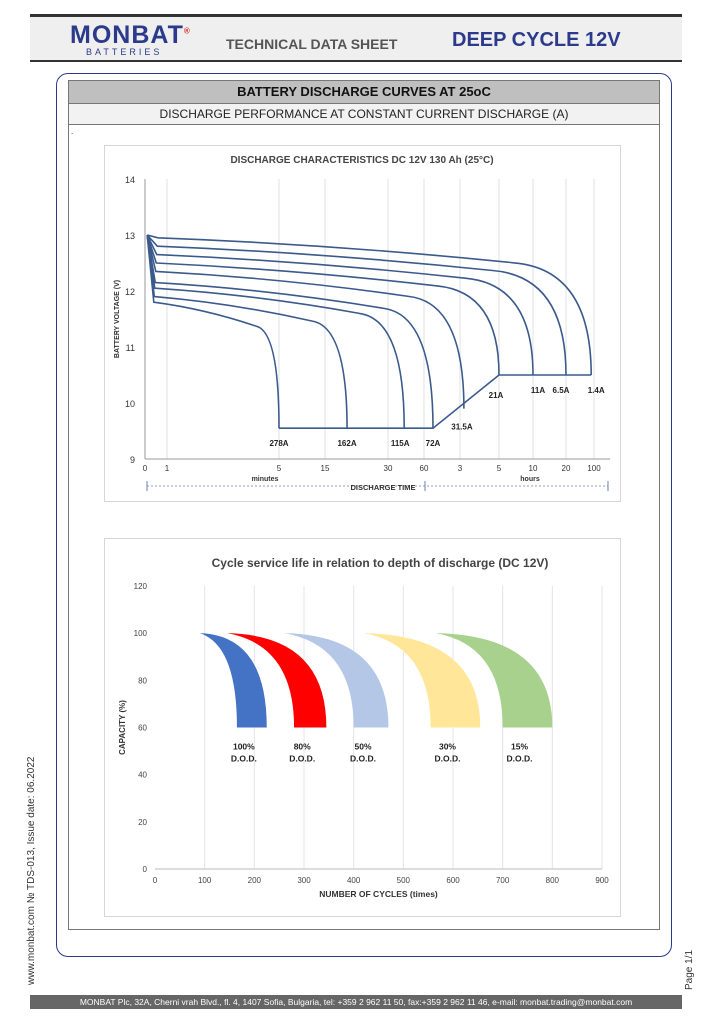 This screenshot has height=1024, width=701. What do you see at coordinates (364, 92) in the screenshot?
I see `section-title: BATTERY DISCHARGE CURVES AT 25oC` at bounding box center [364, 92].